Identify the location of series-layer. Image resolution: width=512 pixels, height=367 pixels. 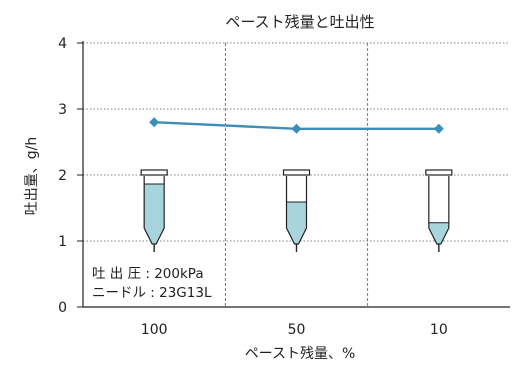
(296, 125).